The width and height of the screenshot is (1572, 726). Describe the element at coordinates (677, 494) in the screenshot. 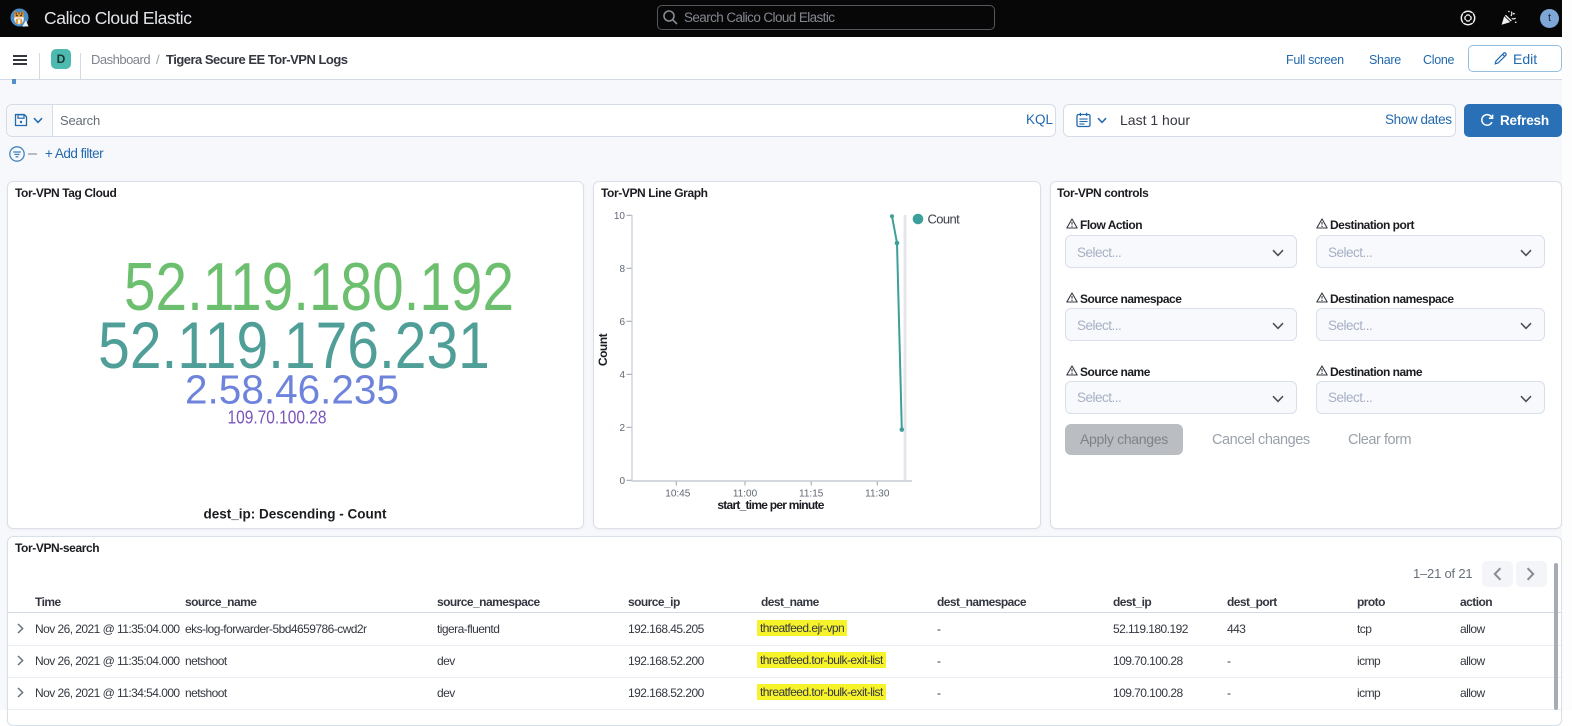

I see `svg-text: 10:45` at that location.